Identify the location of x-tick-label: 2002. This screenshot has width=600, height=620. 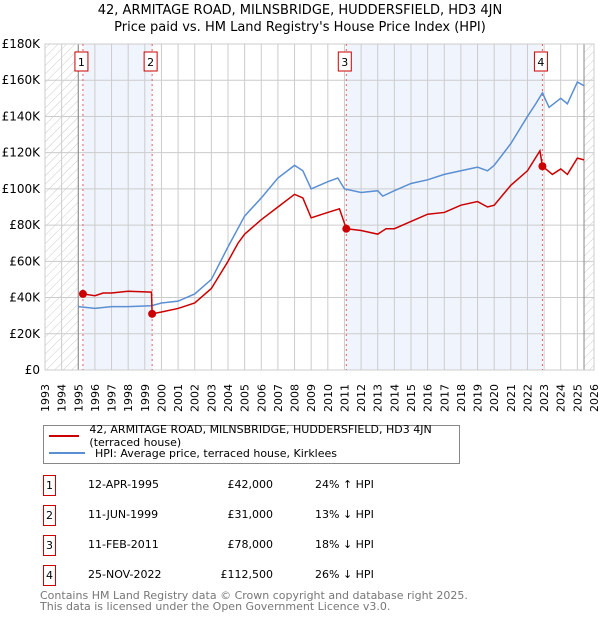
(195, 398).